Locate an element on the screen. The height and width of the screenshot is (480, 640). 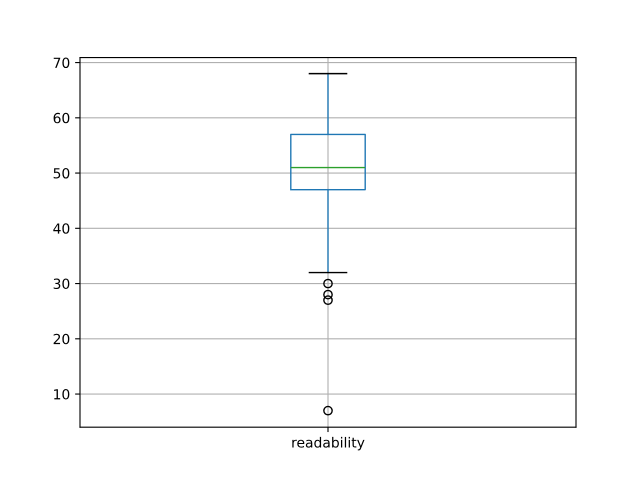
y-tick-label: 70 is located at coordinates (62, 63).